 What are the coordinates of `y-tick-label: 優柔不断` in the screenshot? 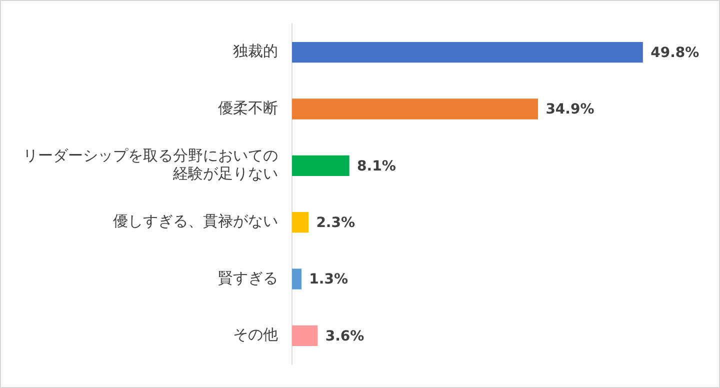 It's located at (248, 107).